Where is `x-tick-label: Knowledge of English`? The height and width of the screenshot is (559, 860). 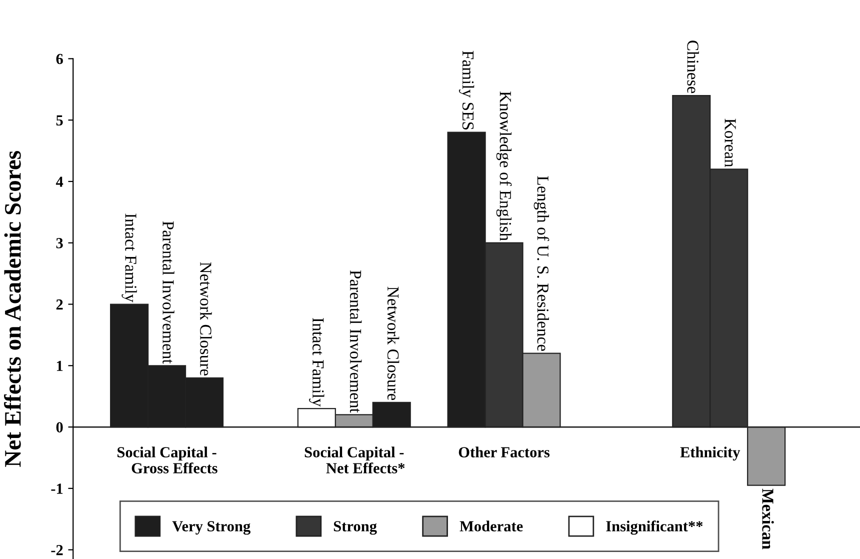
x-tick-label: Knowledge of English is located at coordinates (504, 166).